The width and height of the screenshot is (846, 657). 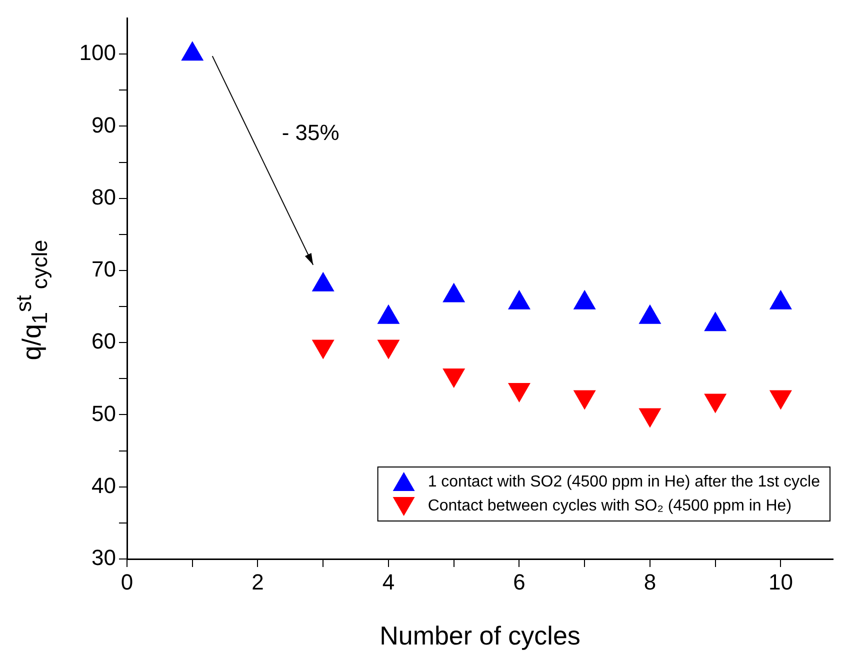 What do you see at coordinates (258, 581) in the screenshot?
I see `x-tick-label: 2` at bounding box center [258, 581].